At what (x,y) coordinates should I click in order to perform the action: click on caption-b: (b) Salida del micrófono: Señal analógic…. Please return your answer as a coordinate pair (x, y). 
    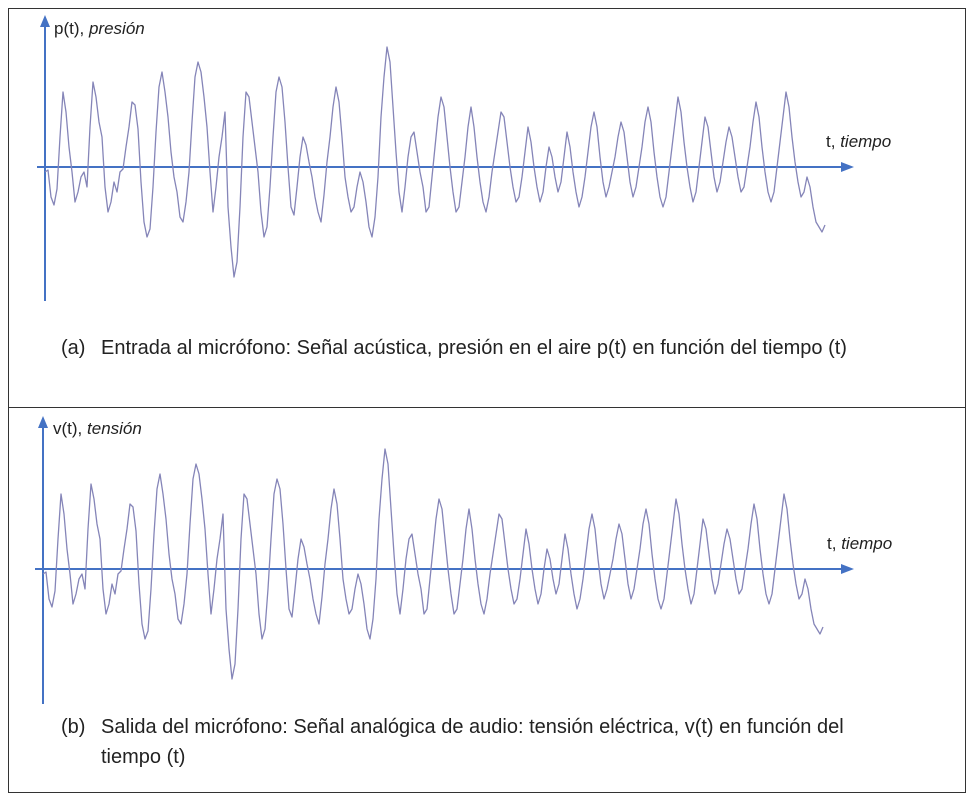
    Looking at the image, I should click on (511, 744).